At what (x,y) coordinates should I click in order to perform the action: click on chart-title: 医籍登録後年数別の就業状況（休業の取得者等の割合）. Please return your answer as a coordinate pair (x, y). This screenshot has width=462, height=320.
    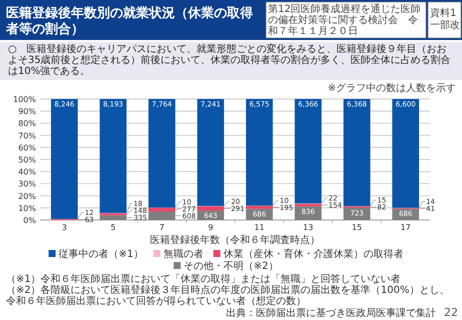
    Looking at the image, I should click on (129, 21).